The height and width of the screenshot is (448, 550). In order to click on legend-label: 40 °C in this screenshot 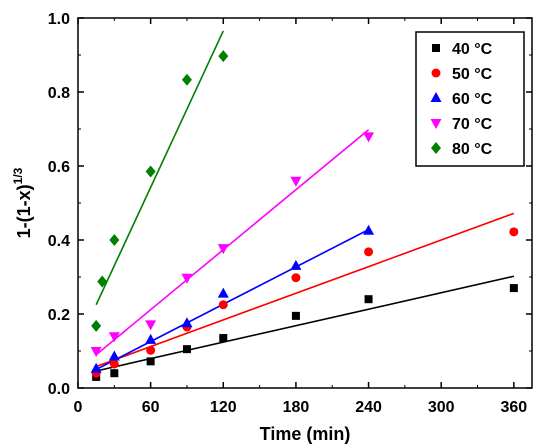, I will do `click(472, 49)`.